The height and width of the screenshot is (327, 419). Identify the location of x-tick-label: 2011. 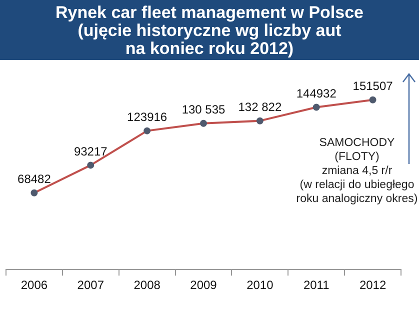
(316, 285).